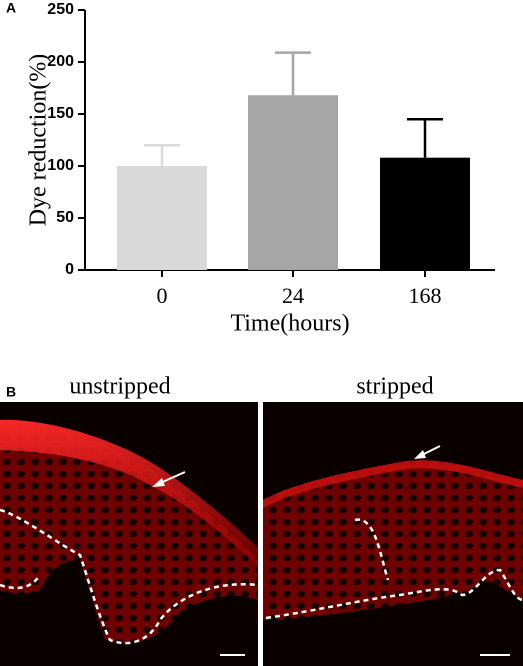 This screenshot has height=666, width=523. What do you see at coordinates (425, 295) in the screenshot?
I see `x-tick-label: 168` at bounding box center [425, 295].